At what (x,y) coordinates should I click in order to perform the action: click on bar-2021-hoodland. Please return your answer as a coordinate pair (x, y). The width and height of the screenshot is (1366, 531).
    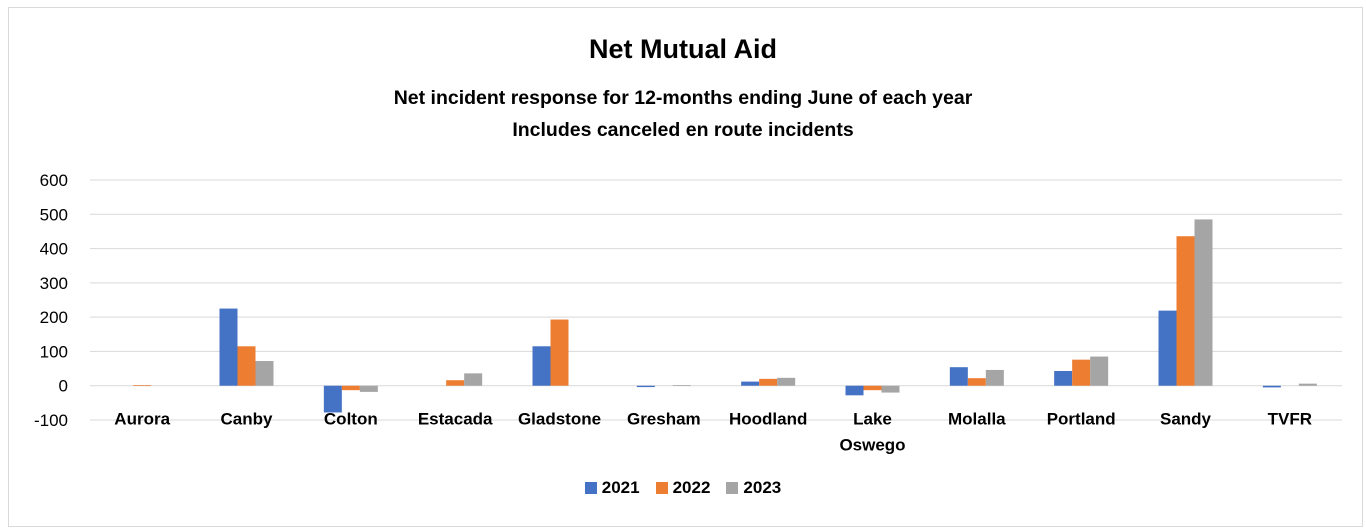
    Looking at the image, I should click on (750, 383).